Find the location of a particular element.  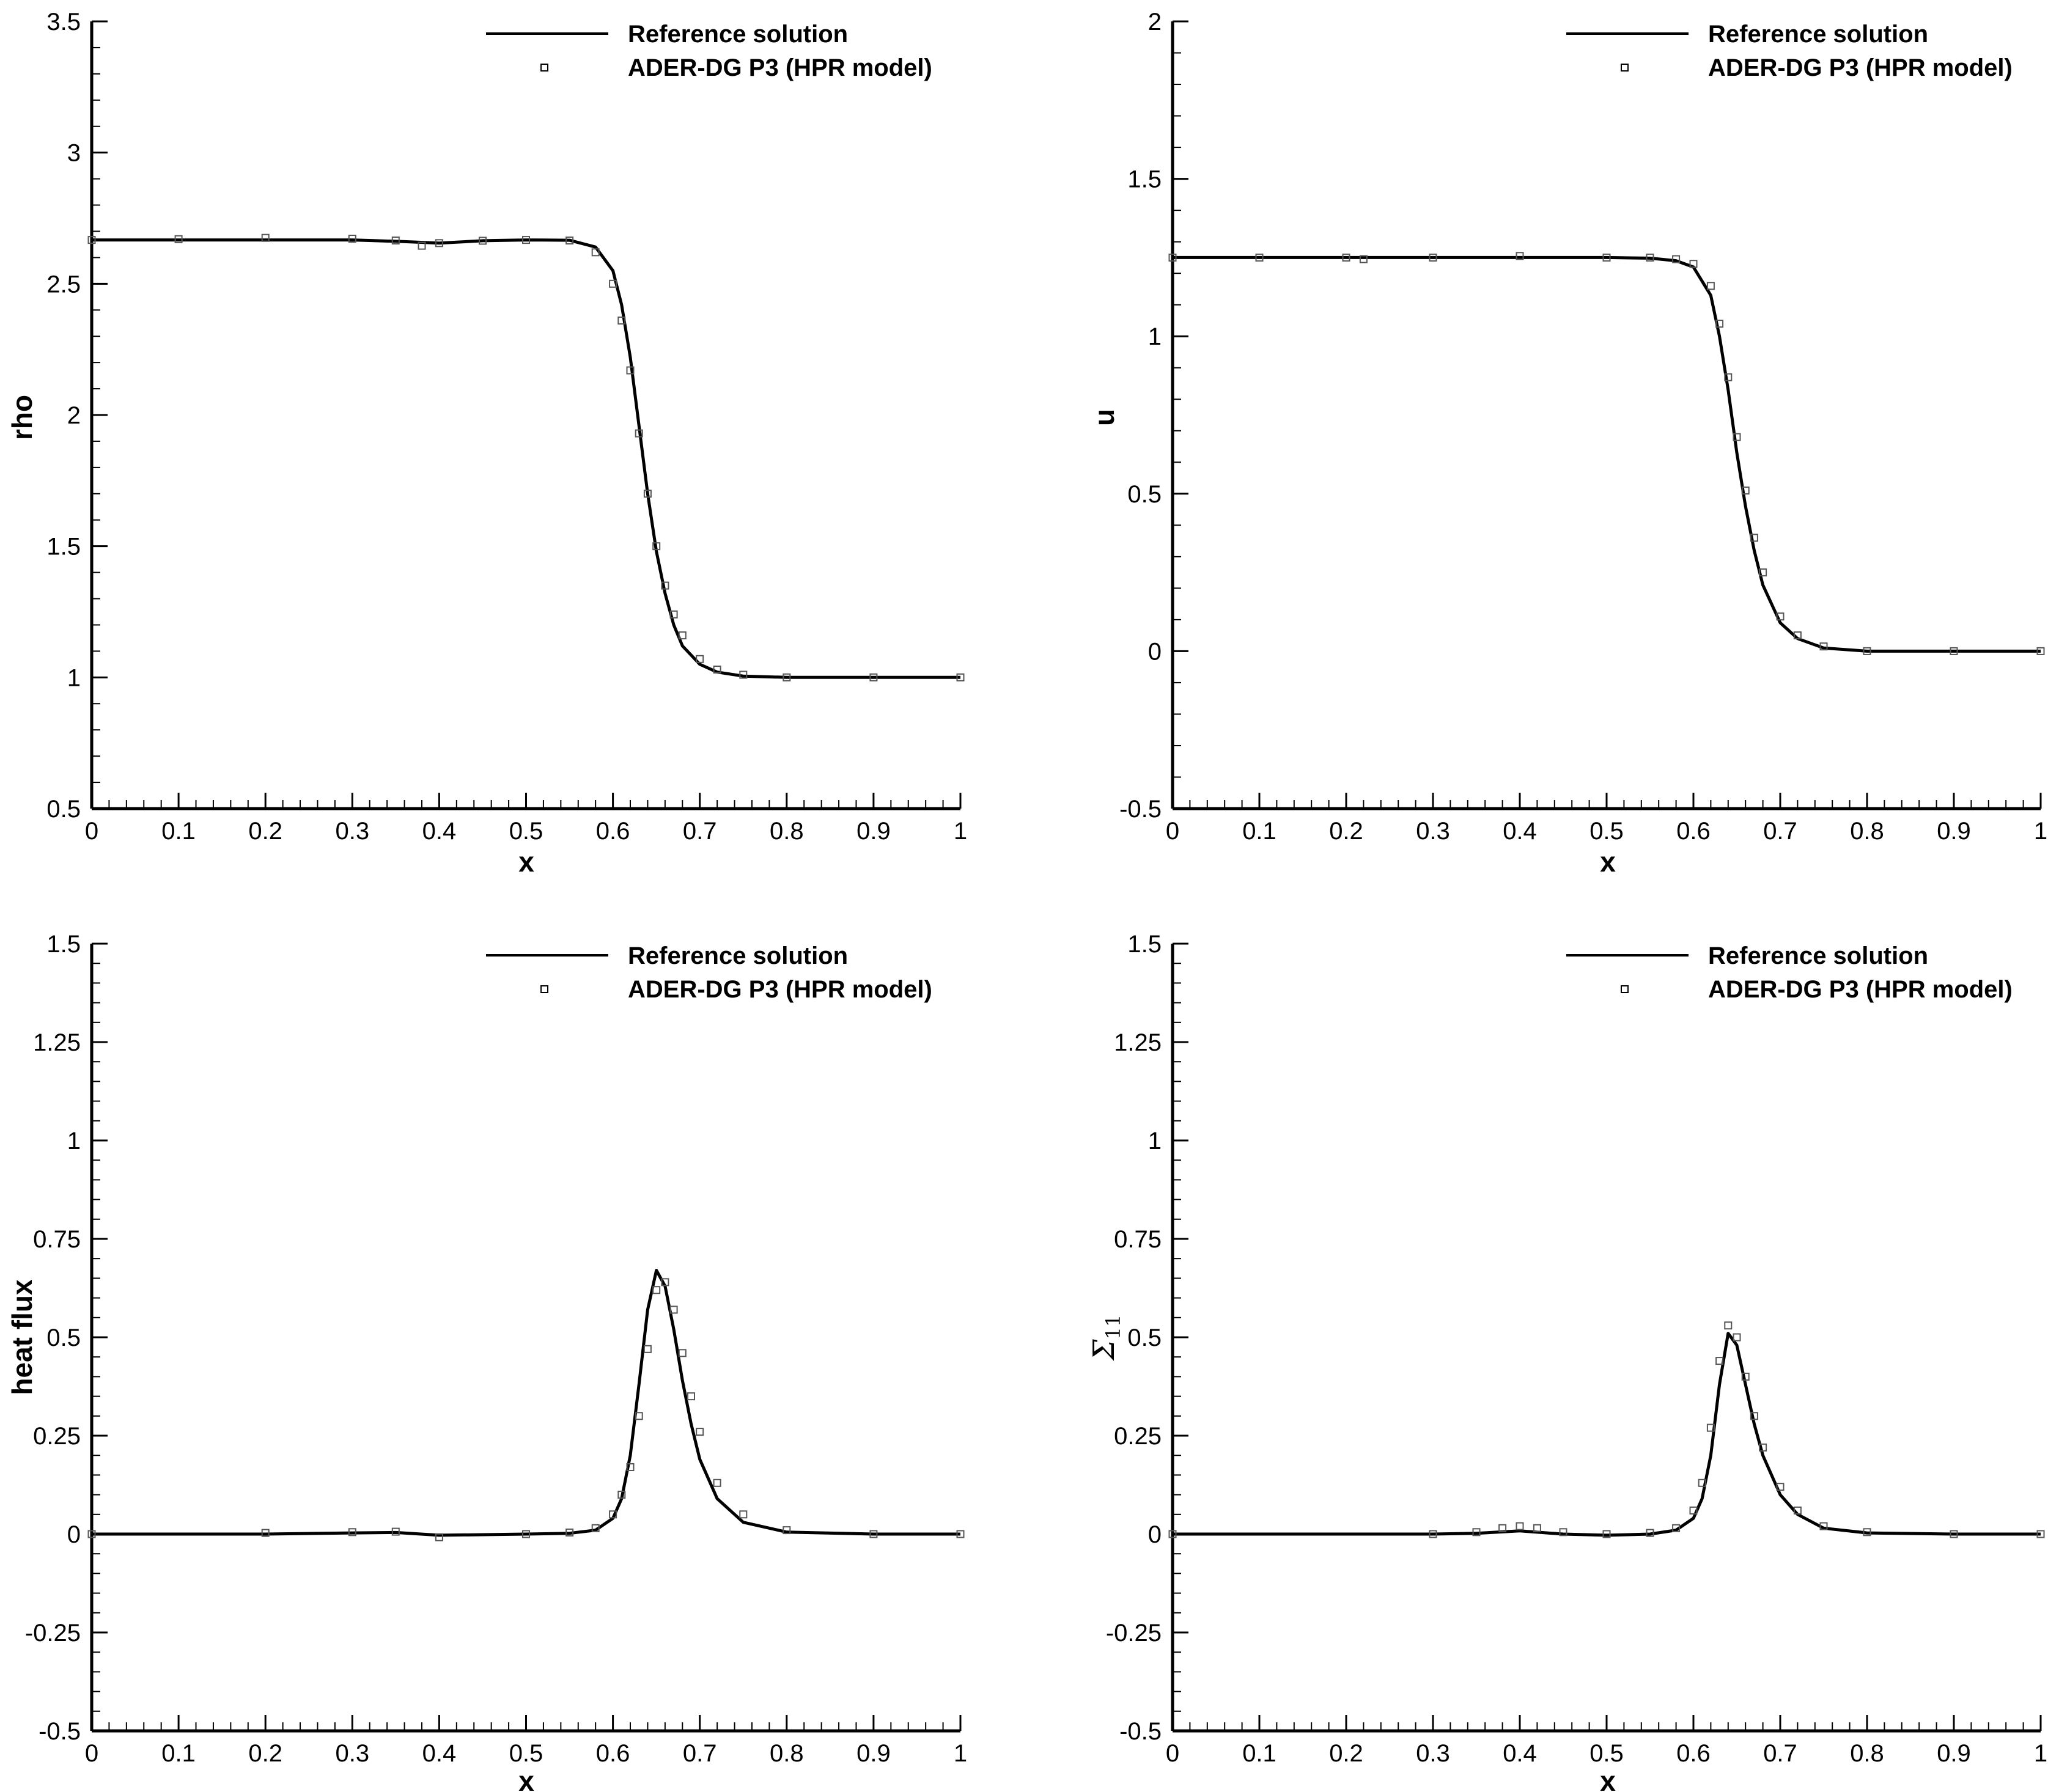

legend-label-reference: Reference solution is located at coordinates (738, 34).